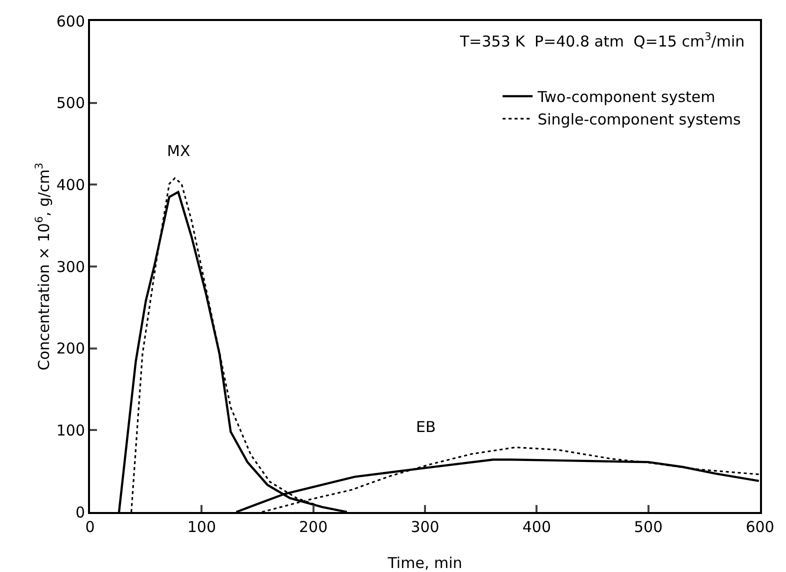 The height and width of the screenshot is (572, 786). I want to click on annotation: MX, so click(178, 151).